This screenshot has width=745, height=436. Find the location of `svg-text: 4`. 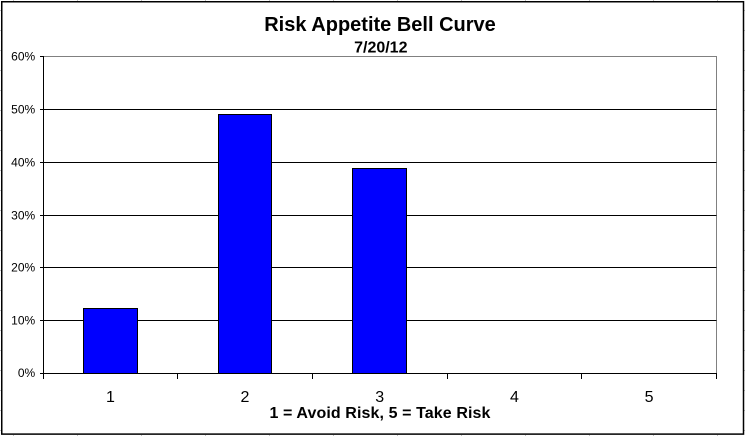

svg-text: 4 is located at coordinates (514, 397).